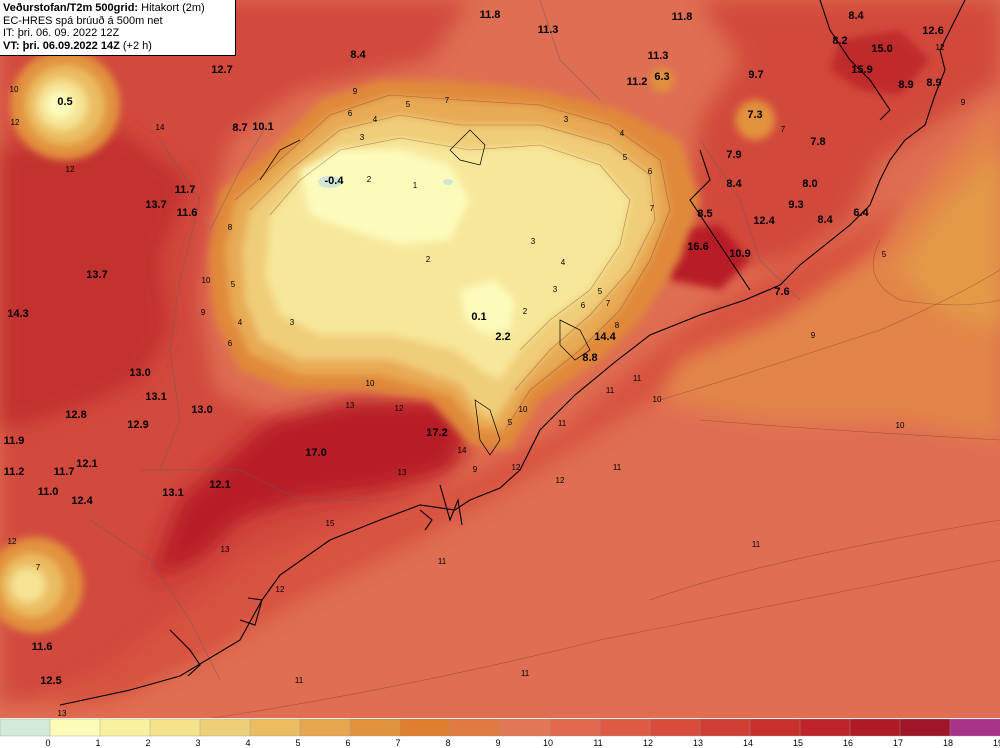  Describe the element at coordinates (754, 115) in the screenshot. I see `station-value: 7.3` at that location.